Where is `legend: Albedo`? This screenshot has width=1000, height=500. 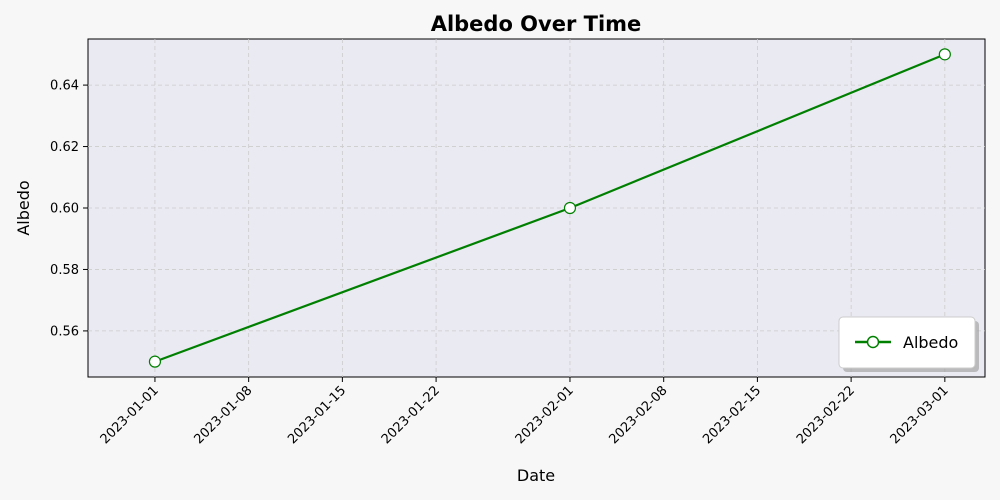
legend: Albedo is located at coordinates (908, 344).